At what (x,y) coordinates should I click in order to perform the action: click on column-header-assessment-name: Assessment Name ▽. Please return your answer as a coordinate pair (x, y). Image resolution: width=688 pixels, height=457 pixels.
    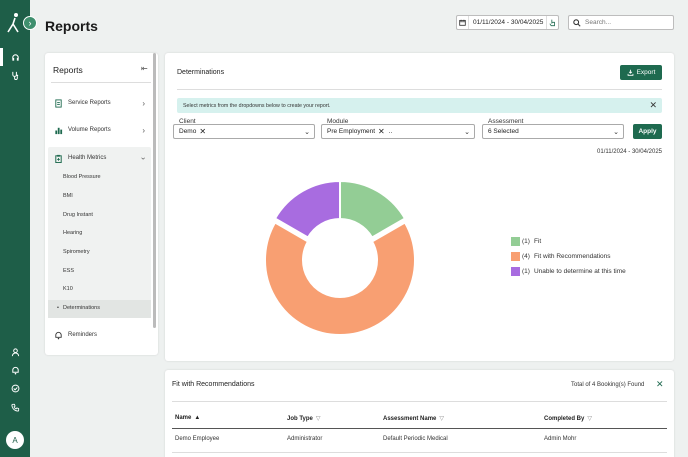
    Looking at the image, I should click on (413, 419).